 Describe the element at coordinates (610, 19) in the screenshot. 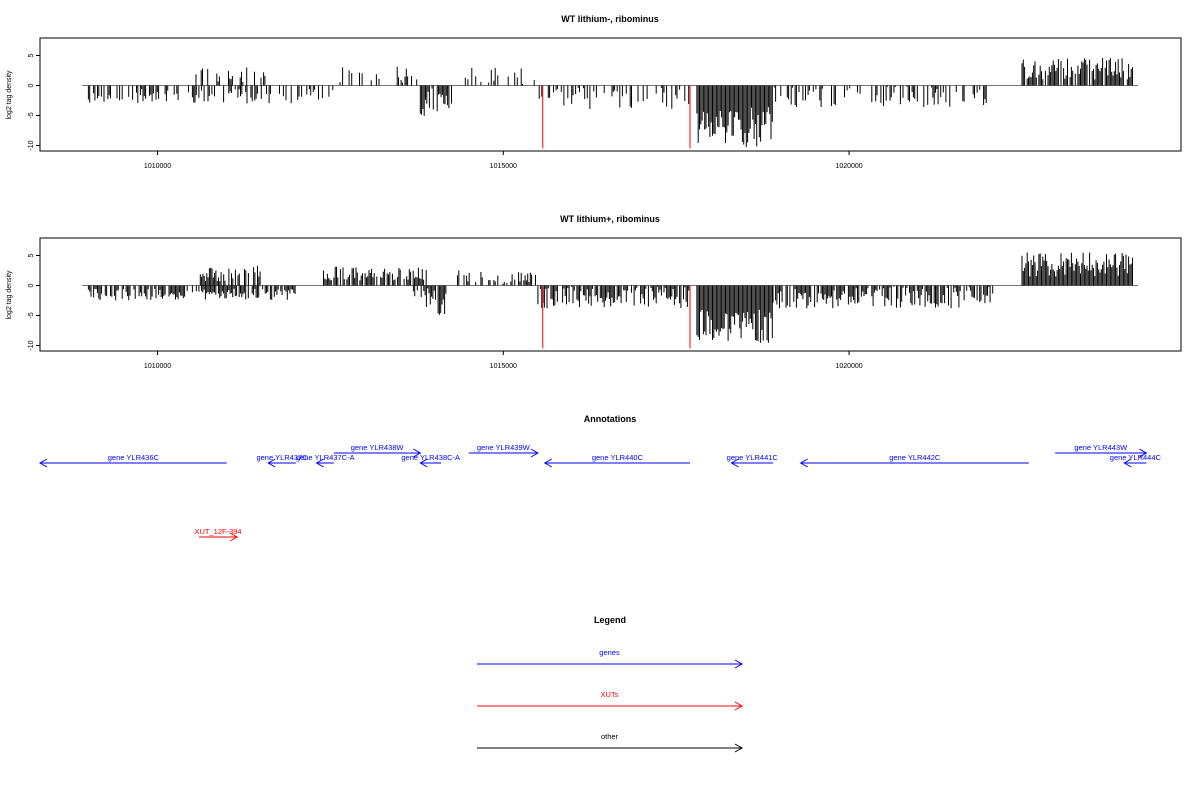

I see `panel-title: WT lithium-, ribominus` at that location.